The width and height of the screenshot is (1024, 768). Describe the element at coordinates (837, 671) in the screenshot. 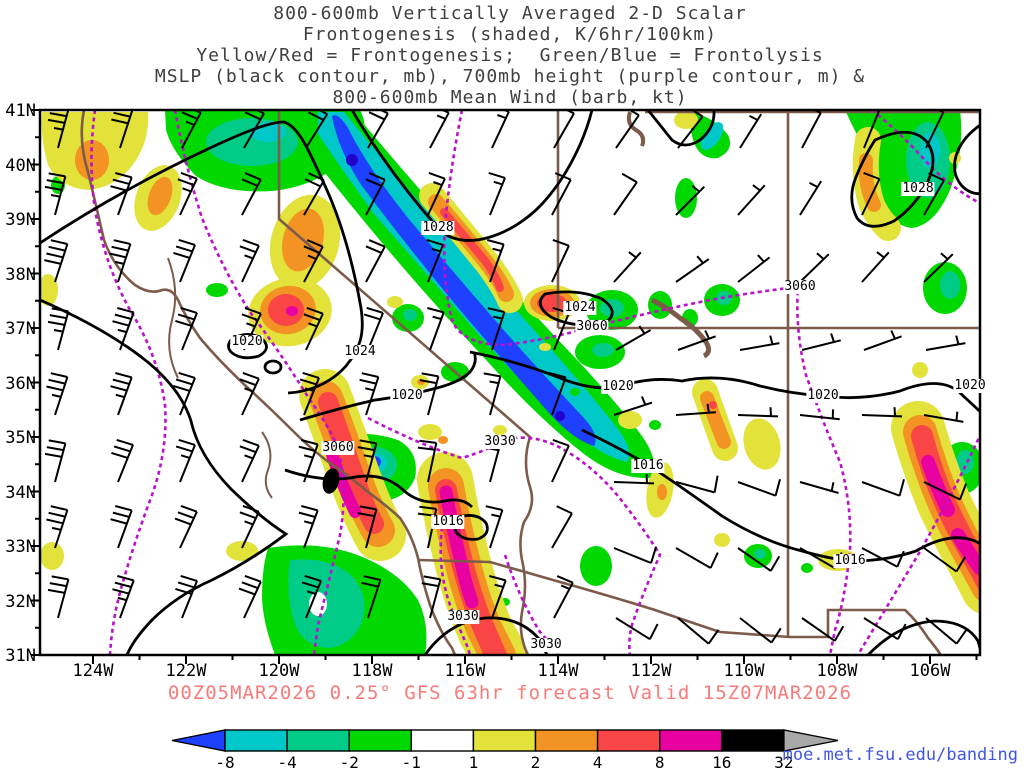

I see `lon-tick-label: 108W` at that location.